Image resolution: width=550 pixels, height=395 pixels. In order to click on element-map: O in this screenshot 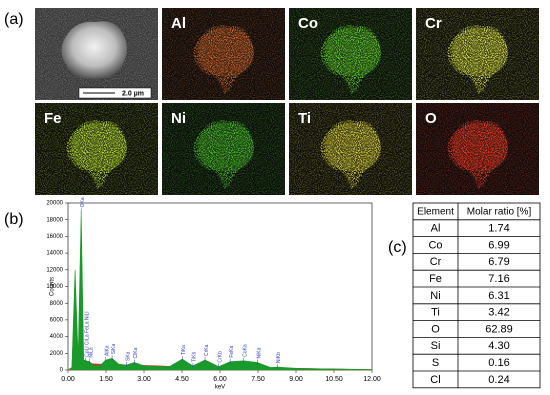, I will do `click(477, 149)`.